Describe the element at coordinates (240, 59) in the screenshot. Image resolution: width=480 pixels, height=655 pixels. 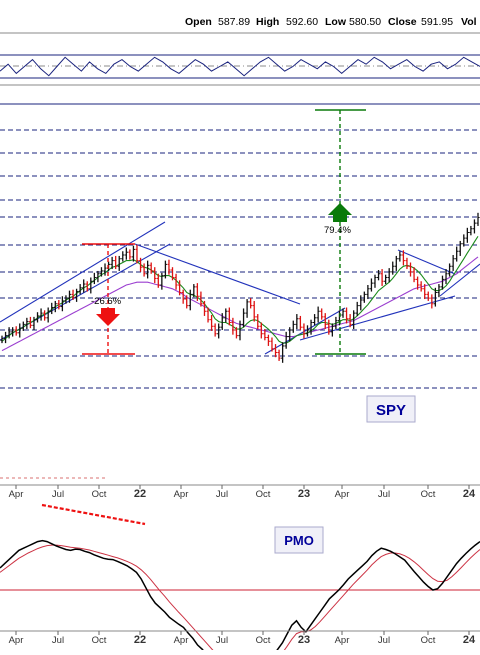
I see `top-indicator-panel` at that location.